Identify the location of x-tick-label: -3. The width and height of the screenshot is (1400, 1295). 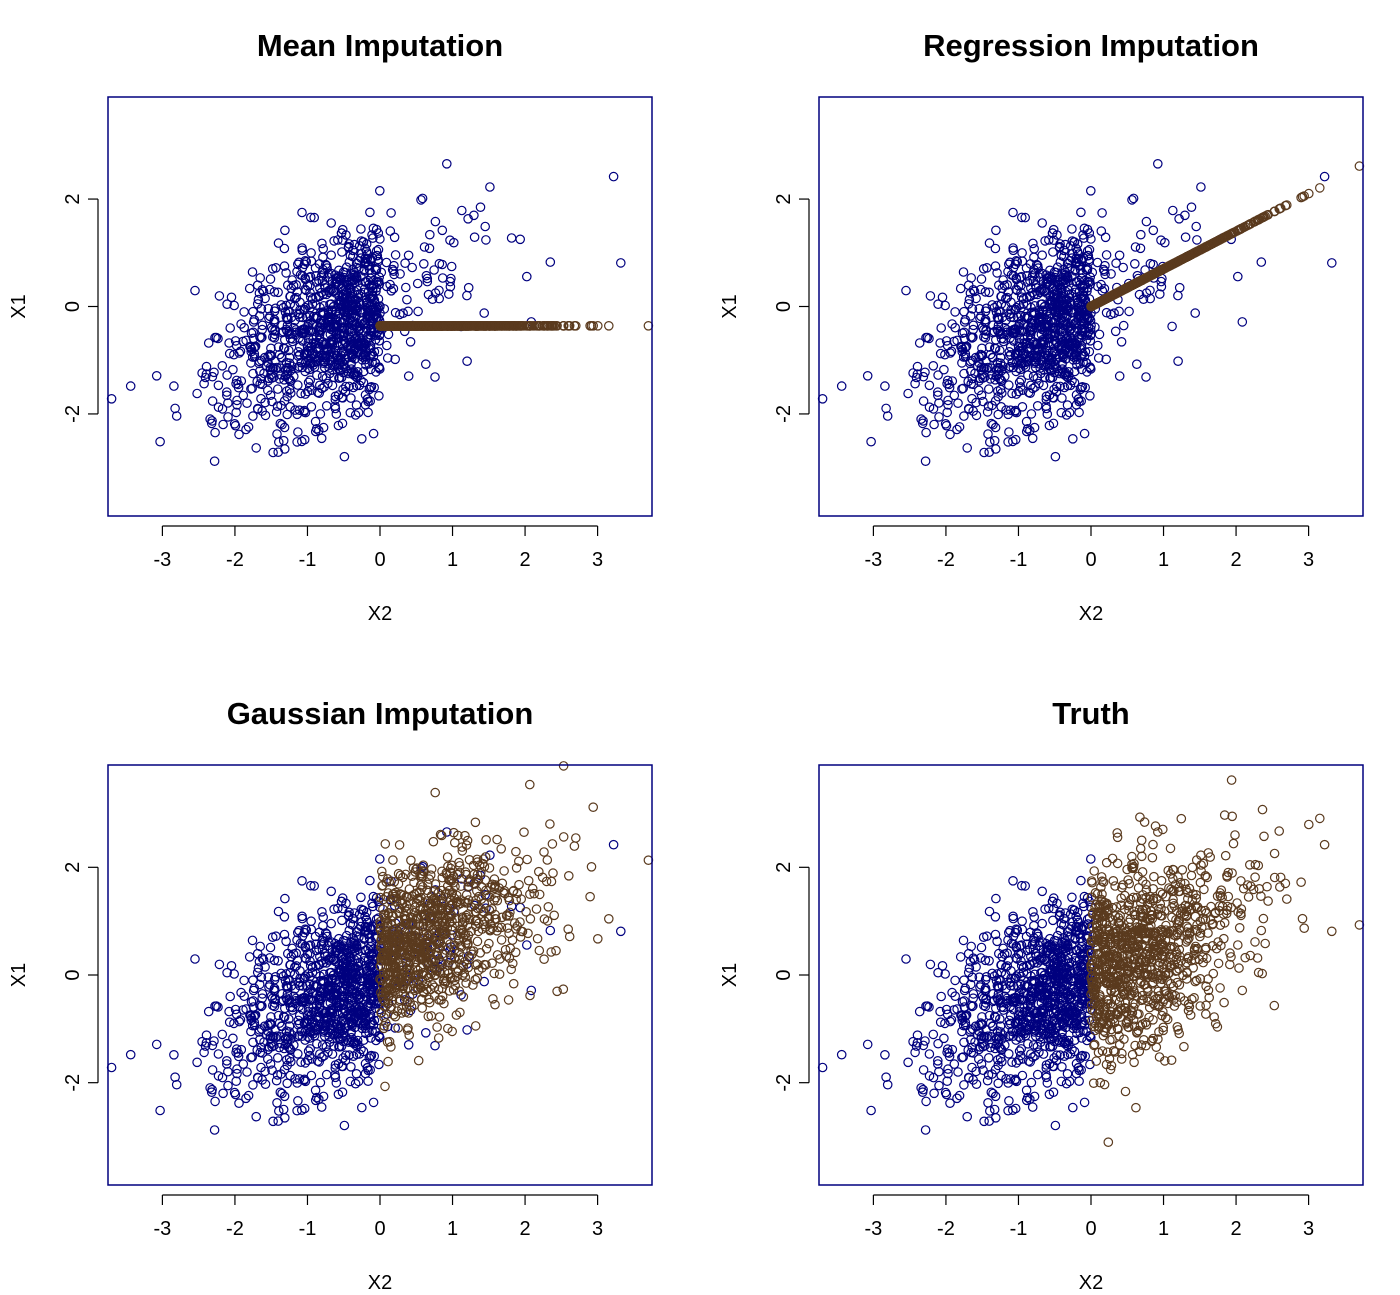
(163, 560).